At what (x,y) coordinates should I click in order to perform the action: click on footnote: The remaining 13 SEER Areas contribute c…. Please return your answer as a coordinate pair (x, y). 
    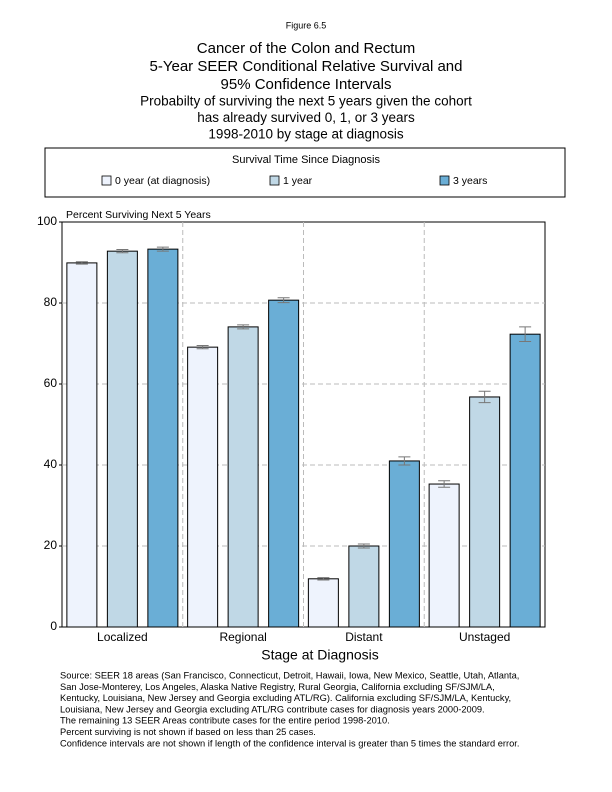
    Looking at the image, I should click on (225, 721).